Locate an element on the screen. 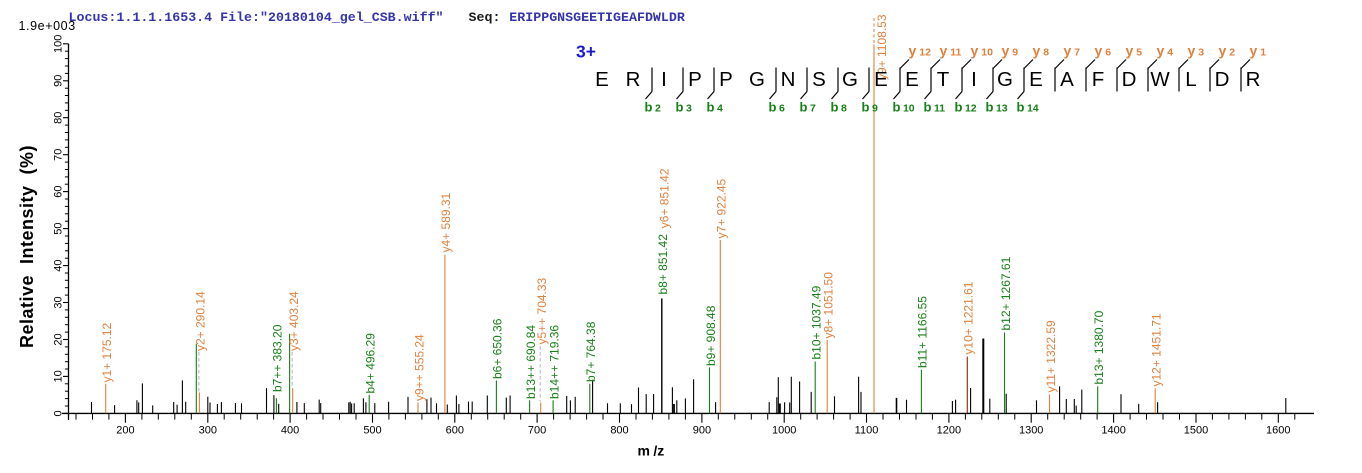 This screenshot has width=1362, height=473. svg-text: b12+ 1267.61 is located at coordinates (1006, 293).